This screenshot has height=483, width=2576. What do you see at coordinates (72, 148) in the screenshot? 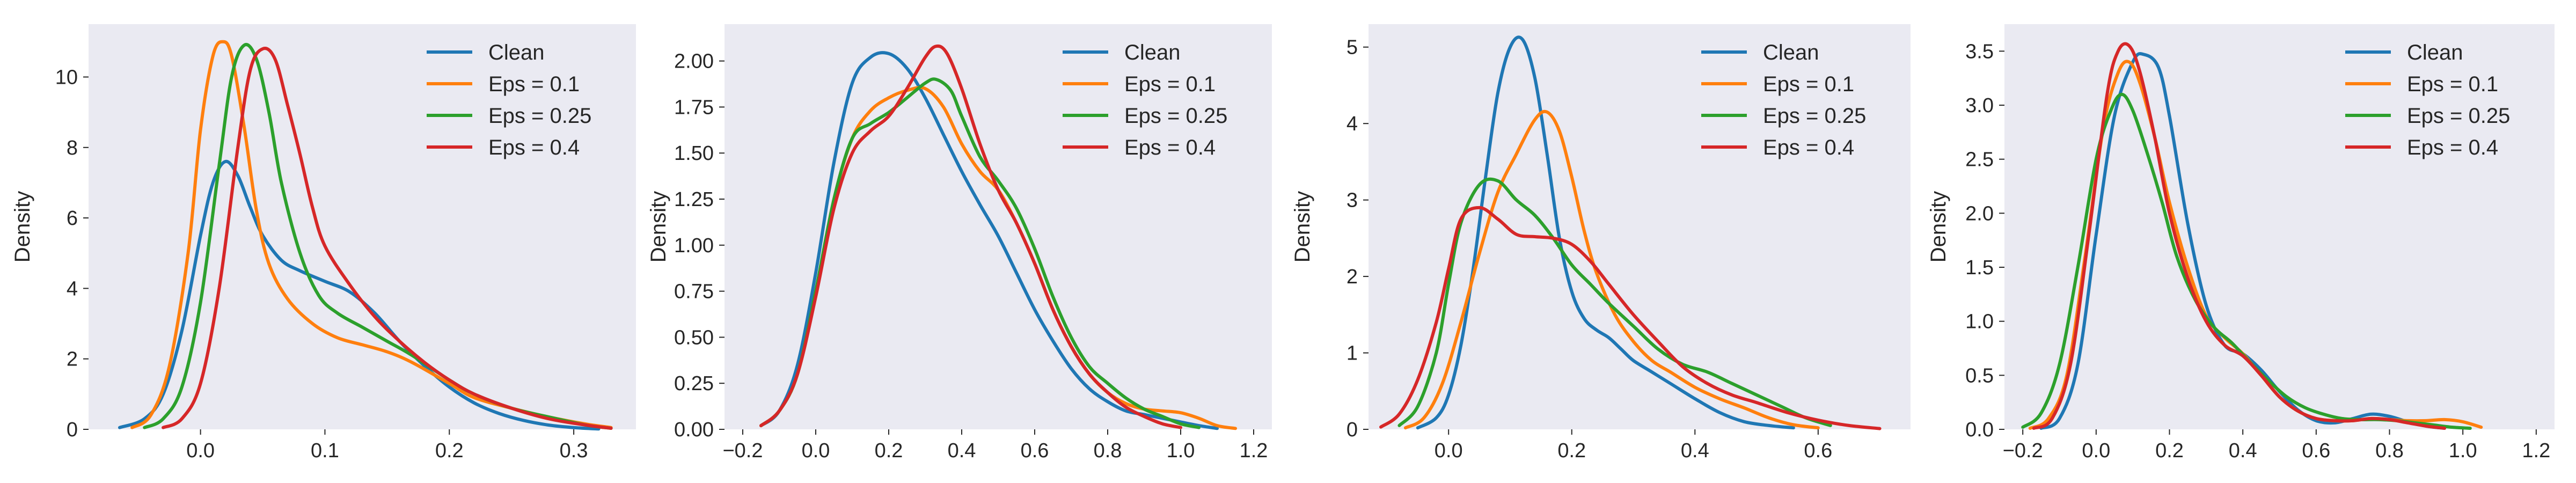
I see `y-tick-label: 8` at bounding box center [72, 148].